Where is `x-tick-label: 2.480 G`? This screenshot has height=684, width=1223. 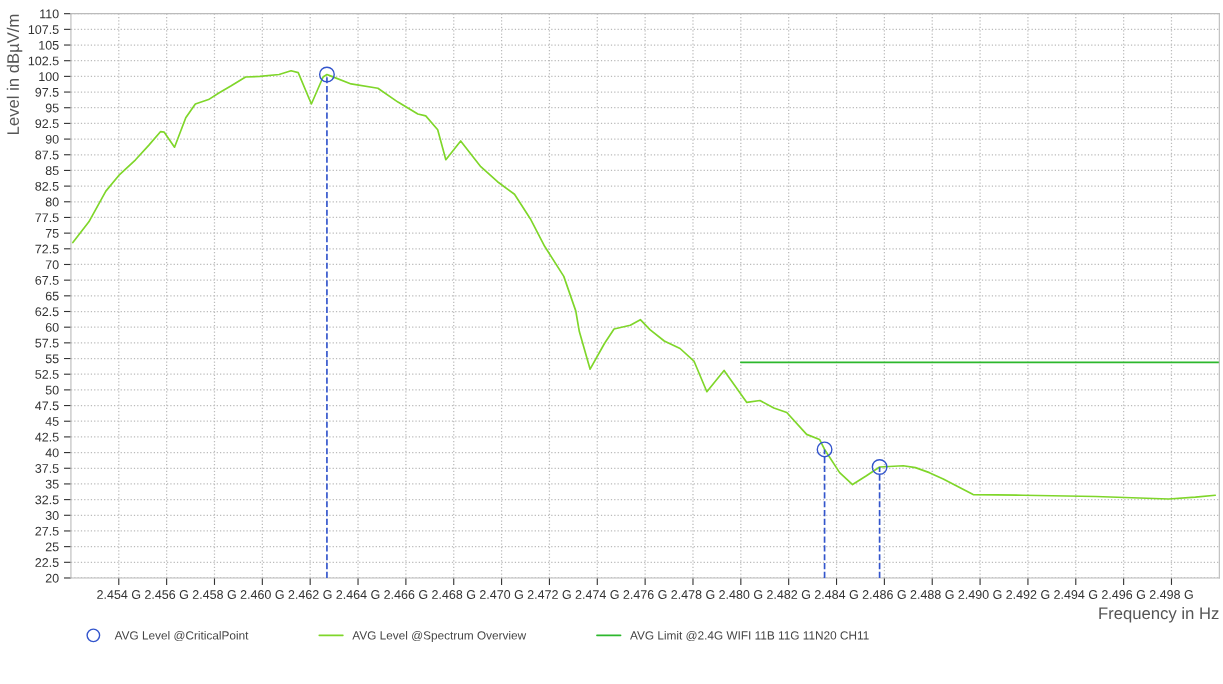
x-tick-label: 2.480 G is located at coordinates (741, 594).